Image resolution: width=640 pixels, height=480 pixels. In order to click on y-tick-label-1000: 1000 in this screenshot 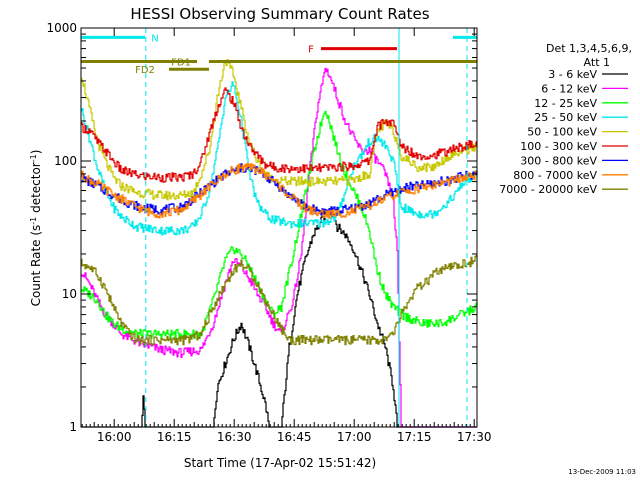, I will do `click(61, 28)`.